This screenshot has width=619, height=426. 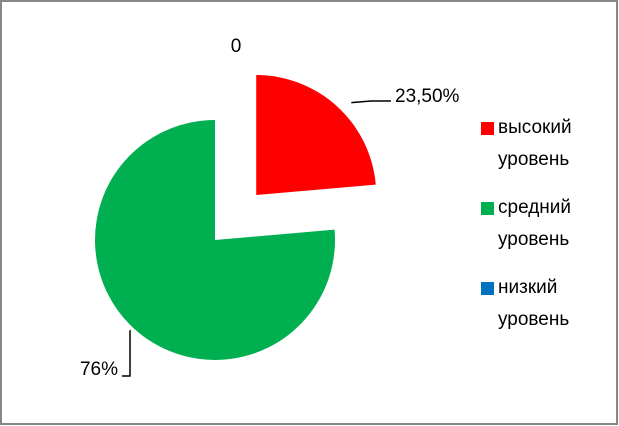 I want to click on data-label: 23,50%, so click(x=427, y=96).